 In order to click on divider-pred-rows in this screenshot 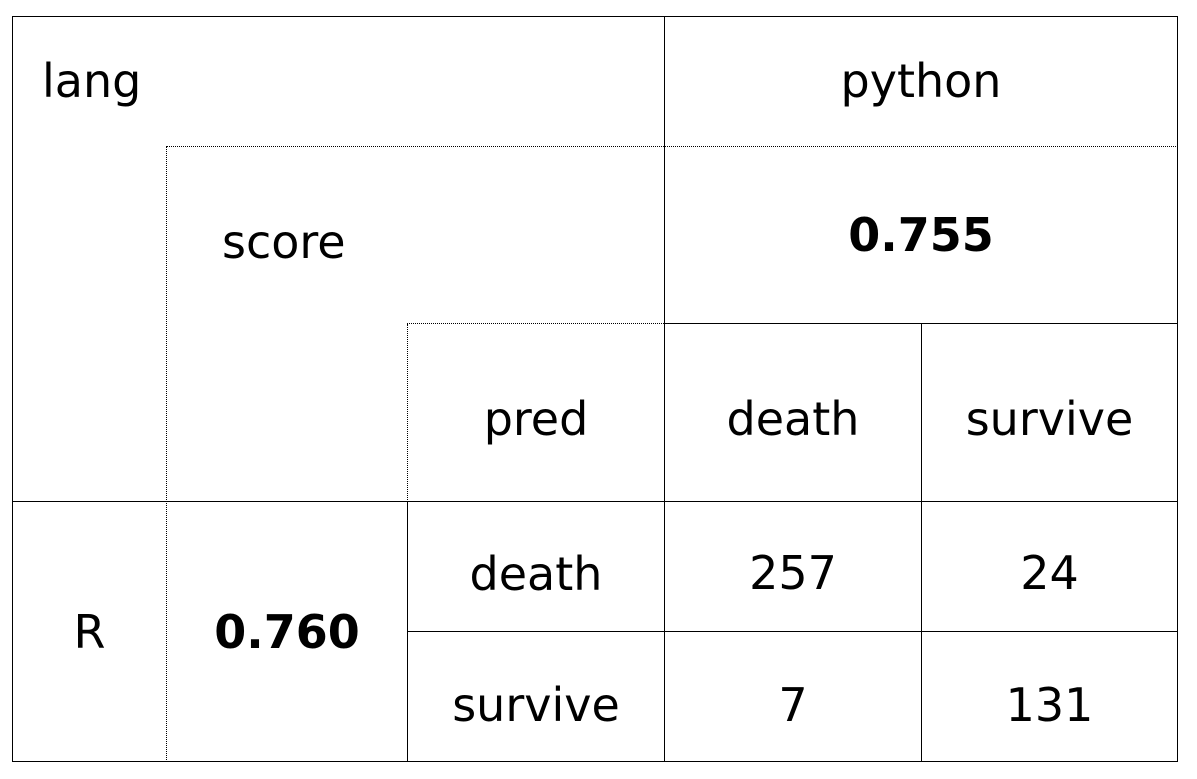, I will do `click(407, 632)`.